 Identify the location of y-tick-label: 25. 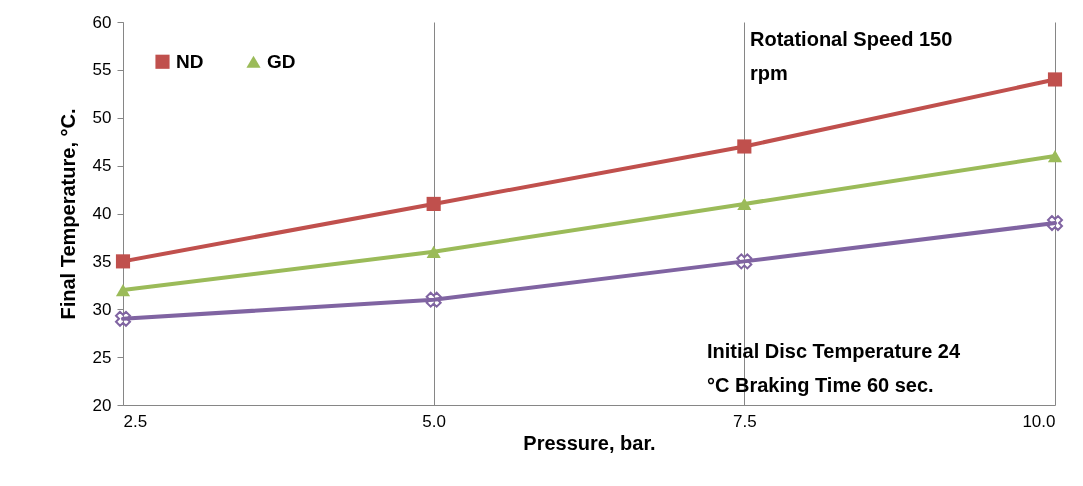
(102, 357).